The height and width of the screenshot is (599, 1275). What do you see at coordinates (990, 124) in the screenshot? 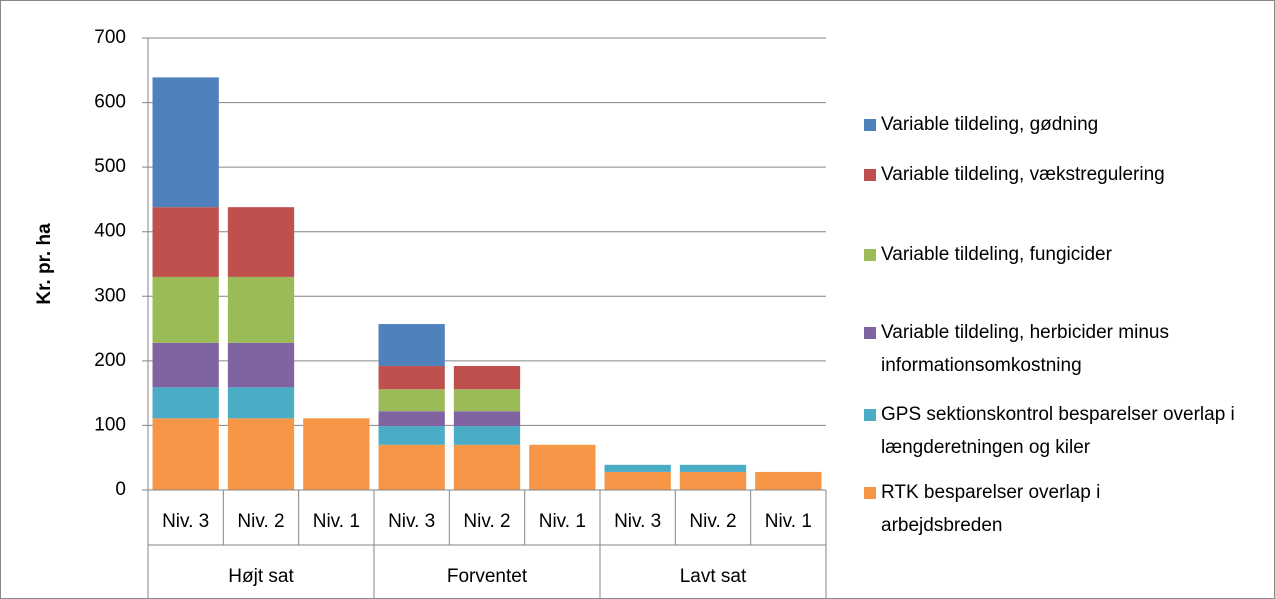
I see `legend-label: Variable tildeling, gødning` at bounding box center [990, 124].